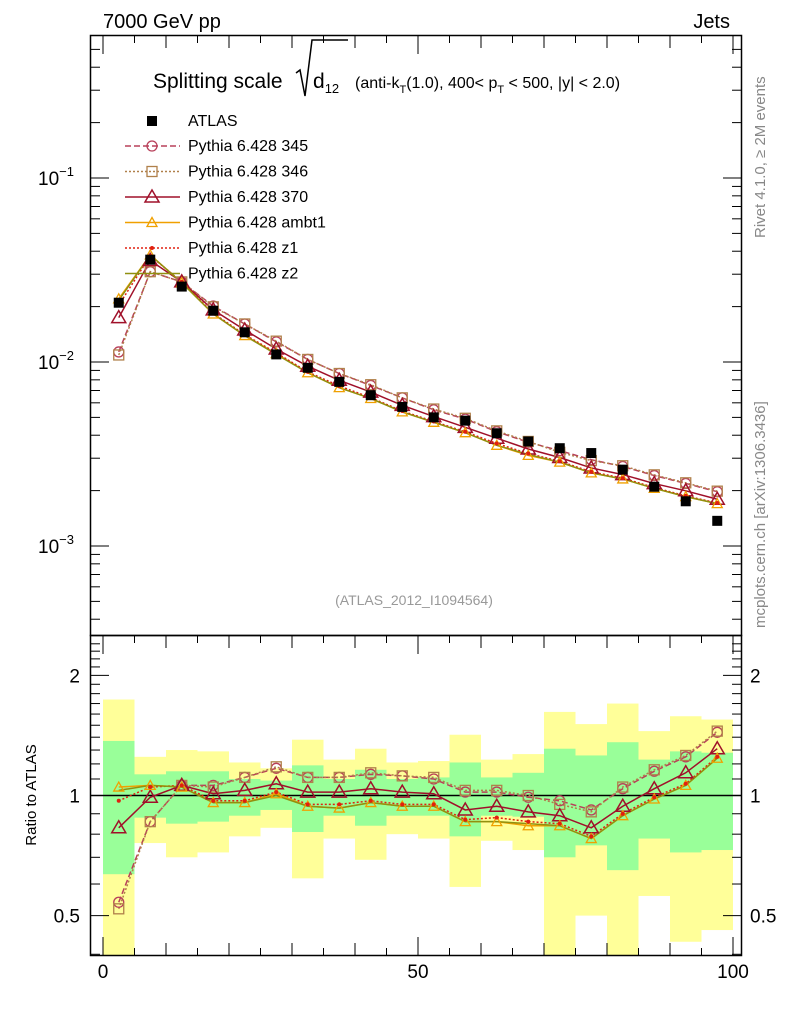 This screenshot has width=786, height=1024. Describe the element at coordinates (248, 172) in the screenshot. I see `legend-label-346: Pythia 6.428 346` at that location.